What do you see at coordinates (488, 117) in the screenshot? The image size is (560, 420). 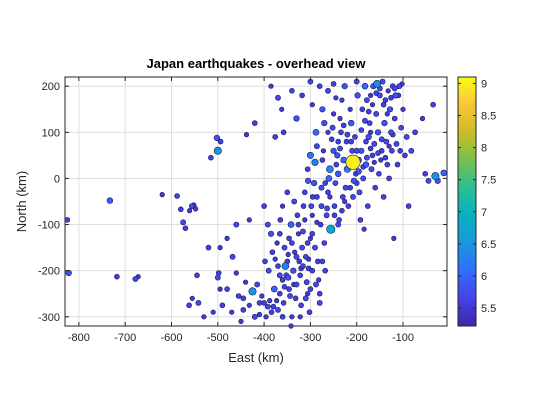 I see `colorbar-tick-label: 8.5` at bounding box center [488, 117].